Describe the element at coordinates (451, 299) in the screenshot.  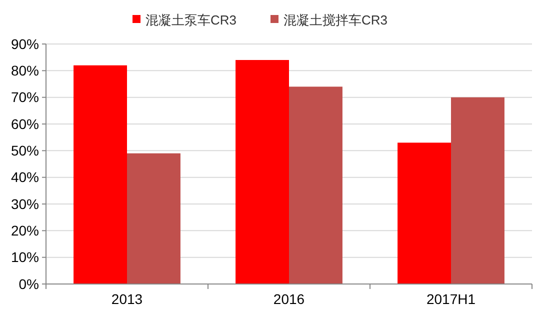
I see `x-tick-label: 2017H1` at that location.